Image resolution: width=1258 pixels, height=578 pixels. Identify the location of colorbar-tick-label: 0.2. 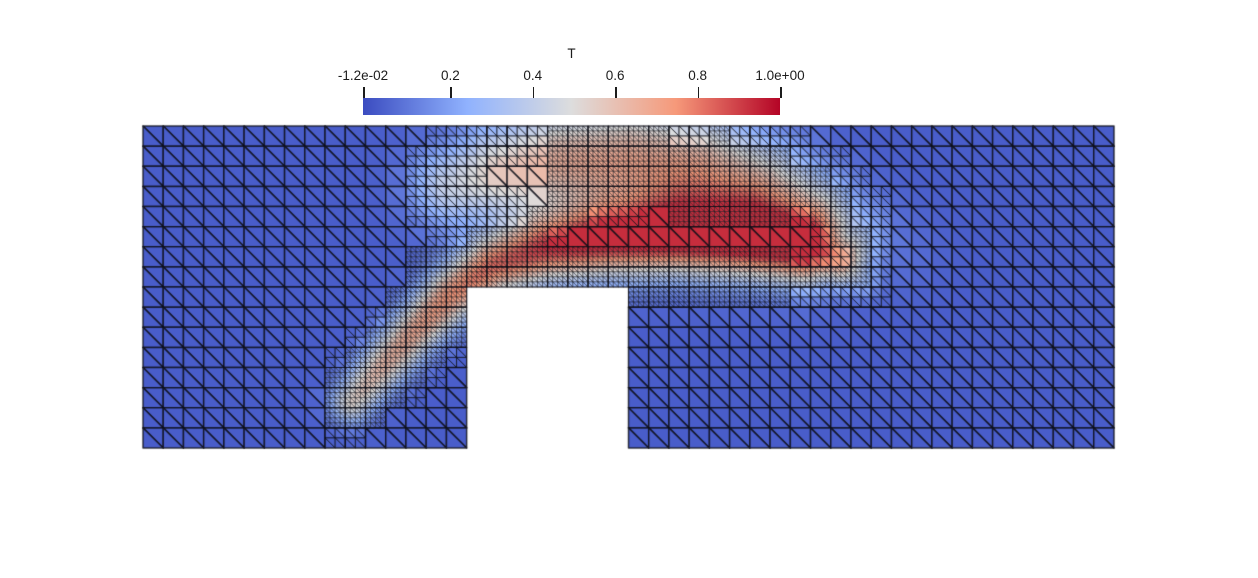
(450, 75).